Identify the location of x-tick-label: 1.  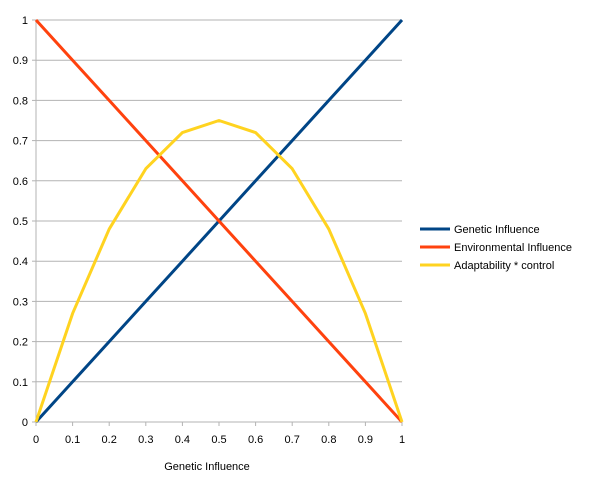
(402, 440).